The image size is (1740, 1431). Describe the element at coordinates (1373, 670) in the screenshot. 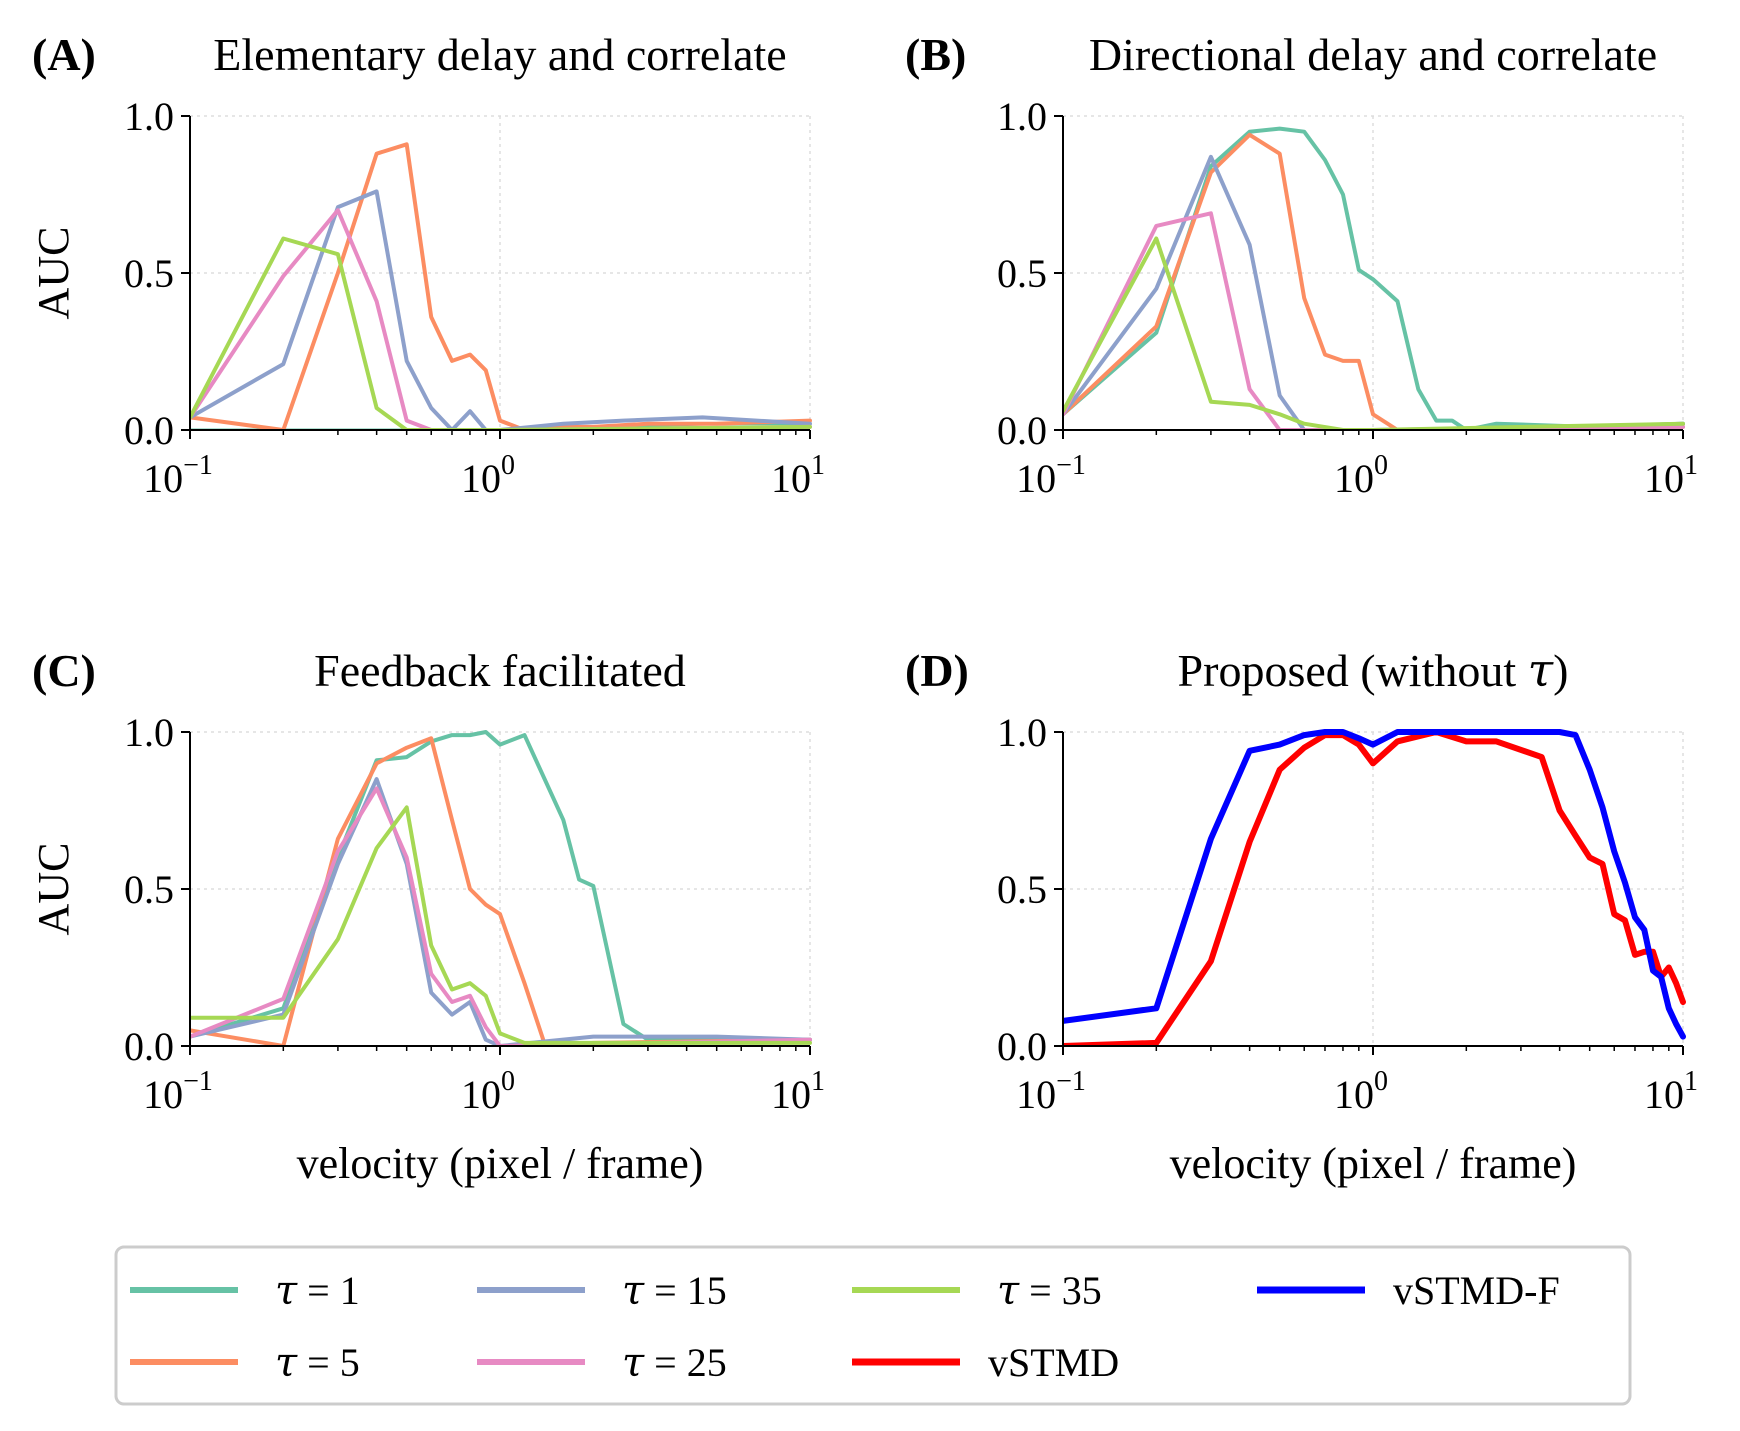

I see `panel-title: Proposed (without τ)` at that location.